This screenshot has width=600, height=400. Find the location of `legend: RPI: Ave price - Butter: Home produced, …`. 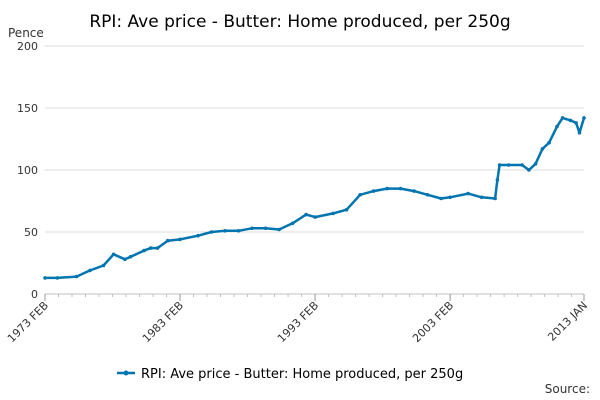

legend: RPI: Ave price - Butter: Home produced, … is located at coordinates (290, 374).